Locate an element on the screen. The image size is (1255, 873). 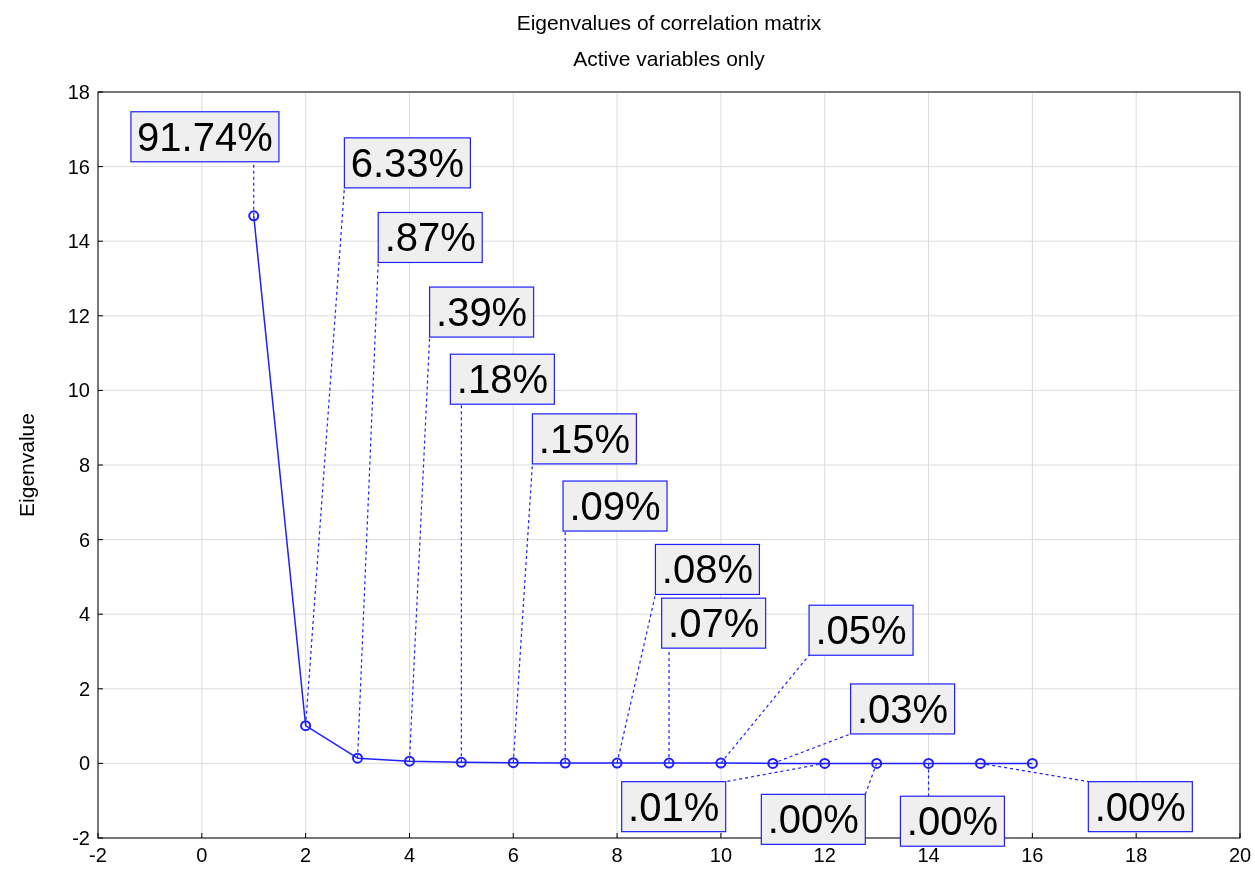
x-tick-label: 6 is located at coordinates (513, 855).